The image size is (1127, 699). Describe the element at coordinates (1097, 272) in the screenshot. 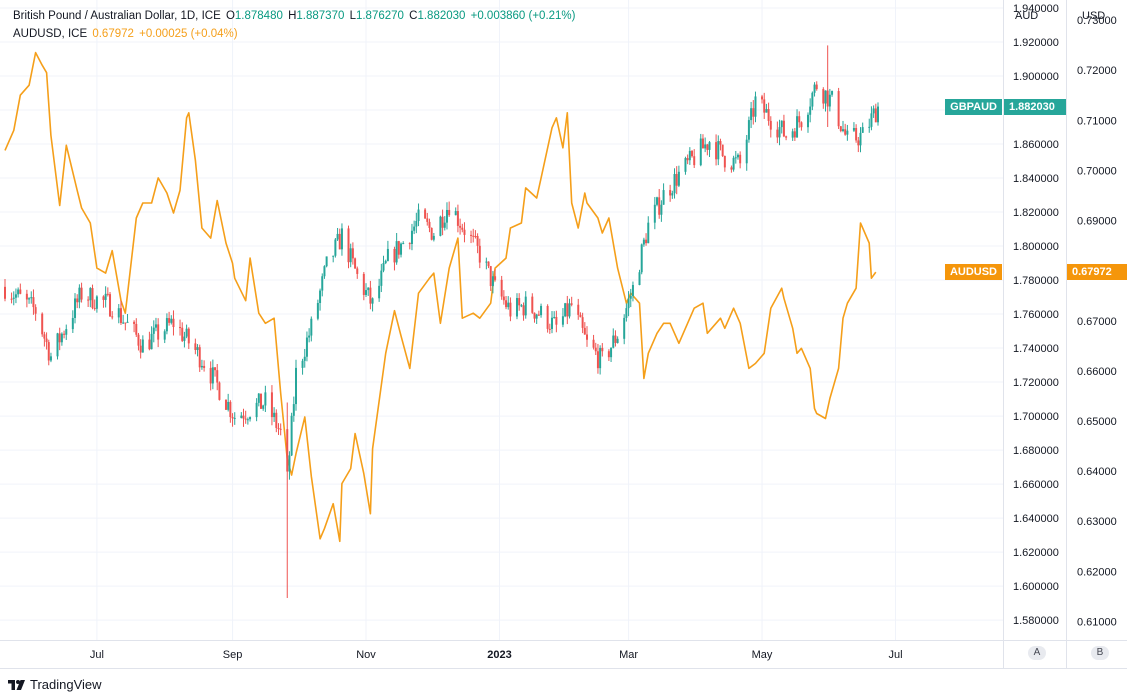

I see `audusd-right-axis-tag: 0.67972` at that location.